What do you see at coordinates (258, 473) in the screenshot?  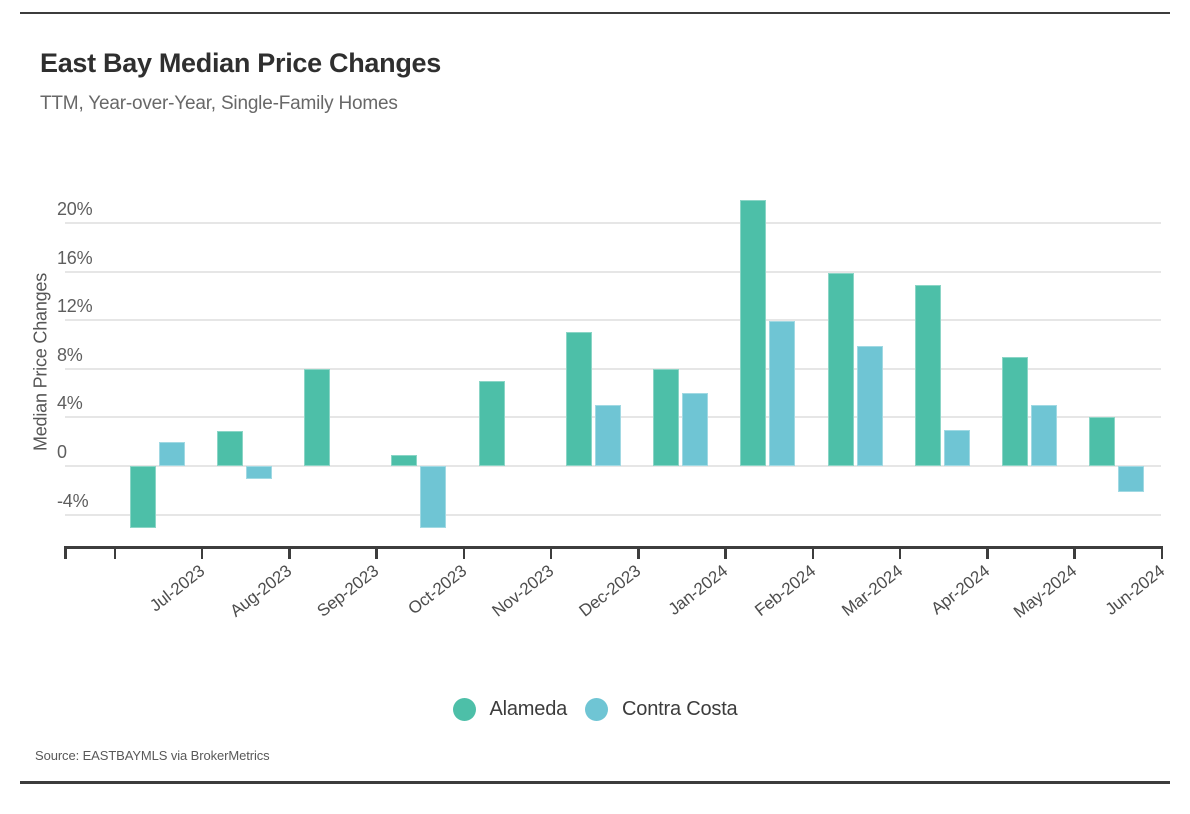 I see `bar-contra-costa-aug-2023` at bounding box center [258, 473].